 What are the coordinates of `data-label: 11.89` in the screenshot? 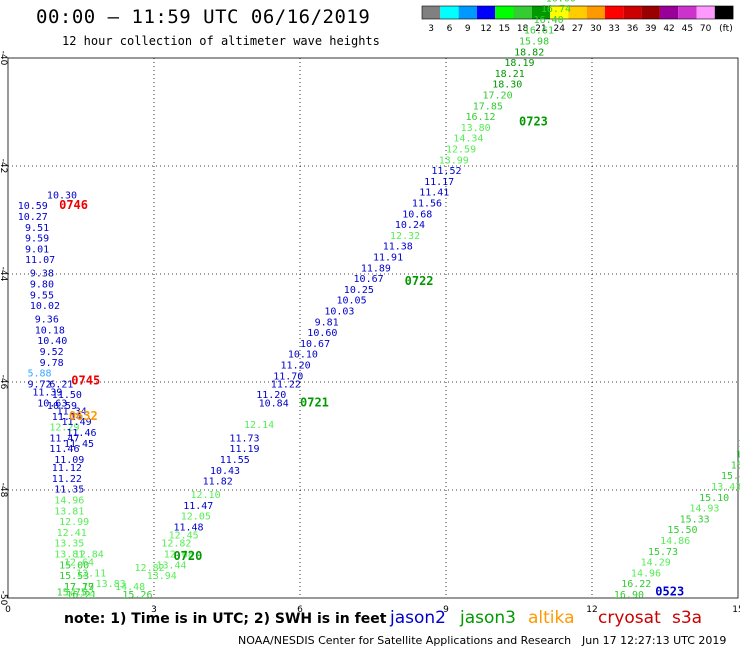 It's located at (376, 268).